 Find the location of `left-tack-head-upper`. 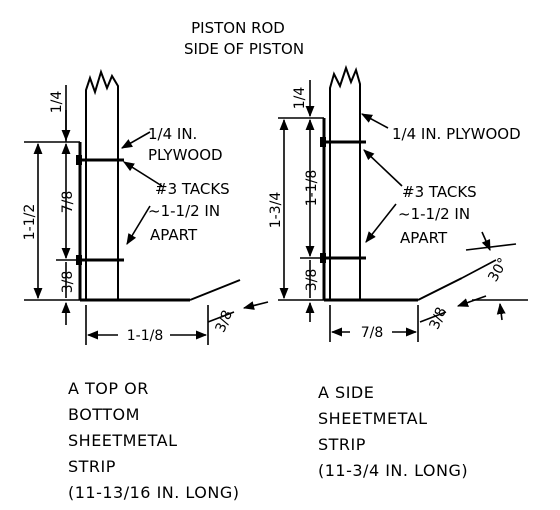

left-tack-head-upper is located at coordinates (79, 160).